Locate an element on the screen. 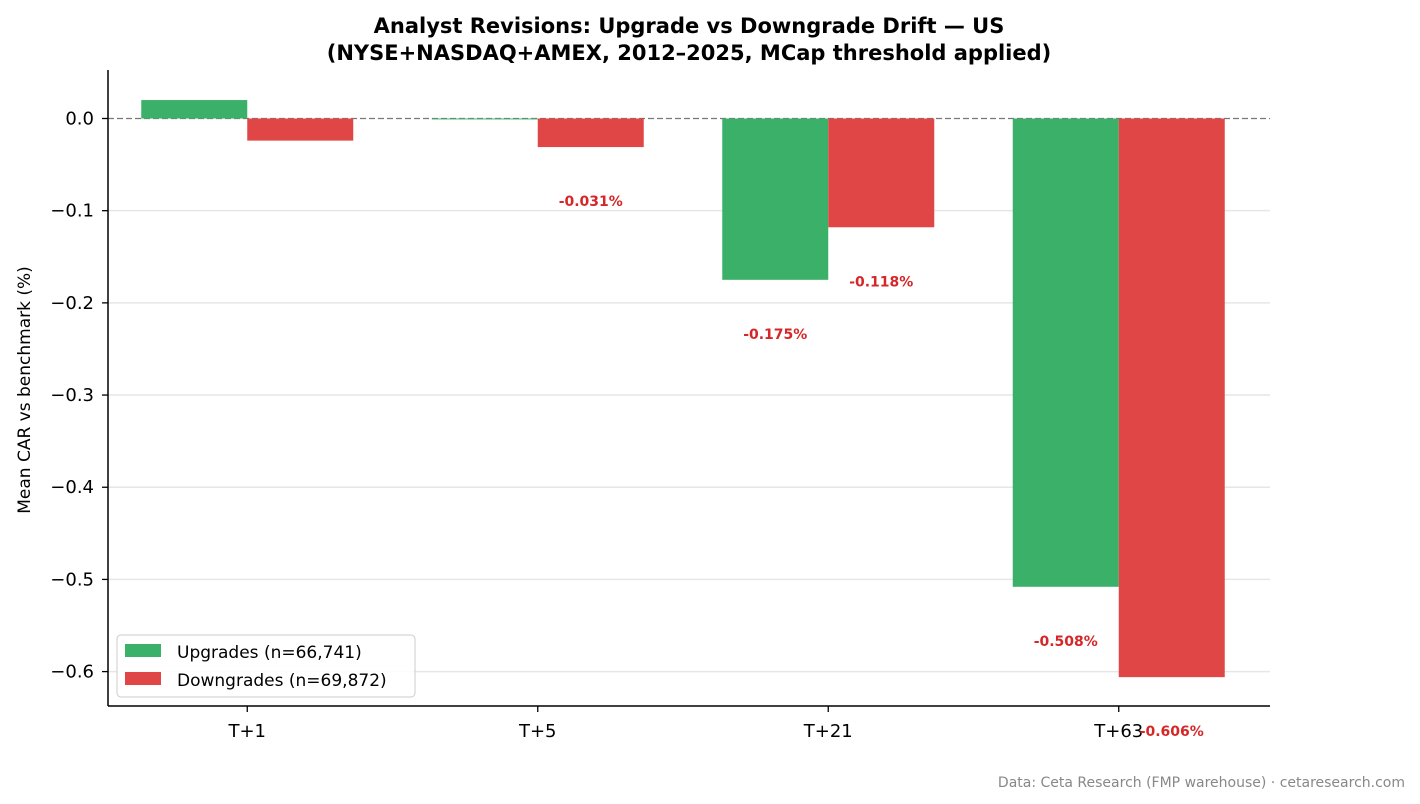  y-tick-label: −0.1 is located at coordinates (72, 211).